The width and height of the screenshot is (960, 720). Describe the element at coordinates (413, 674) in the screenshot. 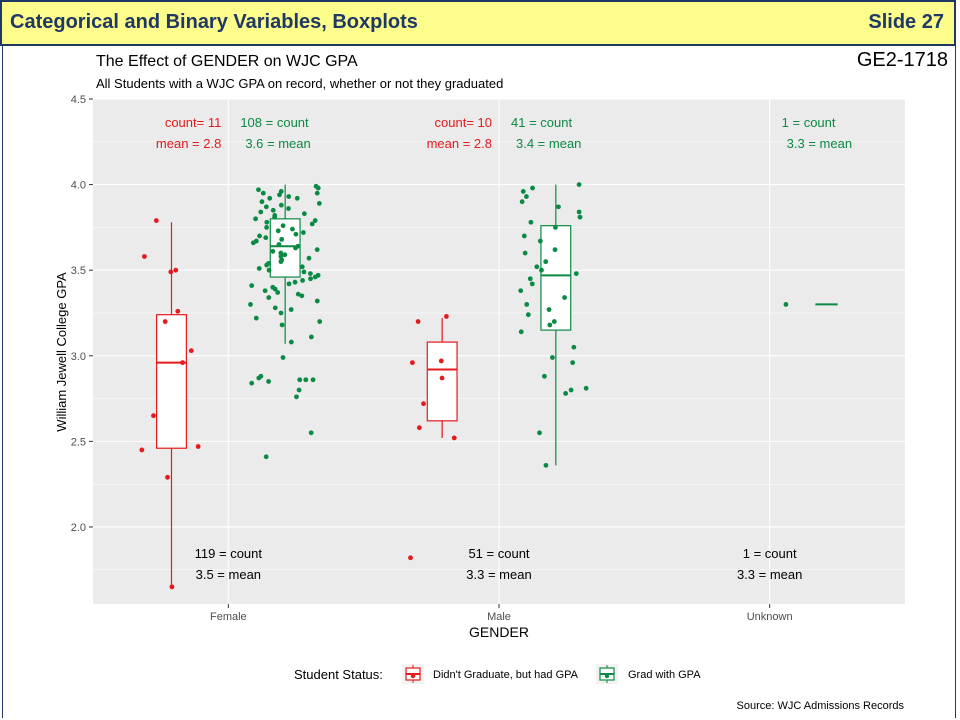

I see `legend-key-not-graduated` at that location.